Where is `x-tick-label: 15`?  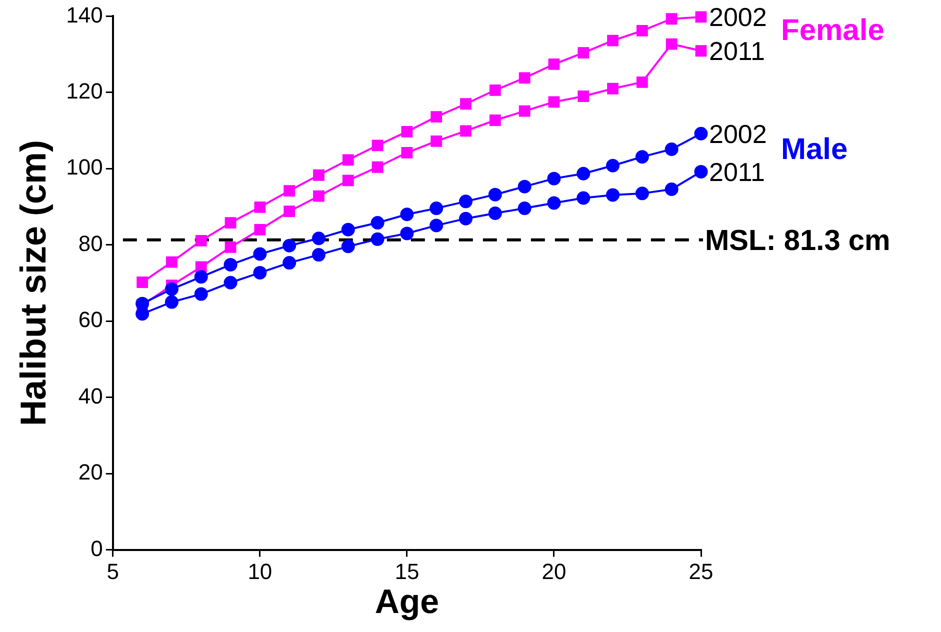 x-tick-label: 15 is located at coordinates (407, 571).